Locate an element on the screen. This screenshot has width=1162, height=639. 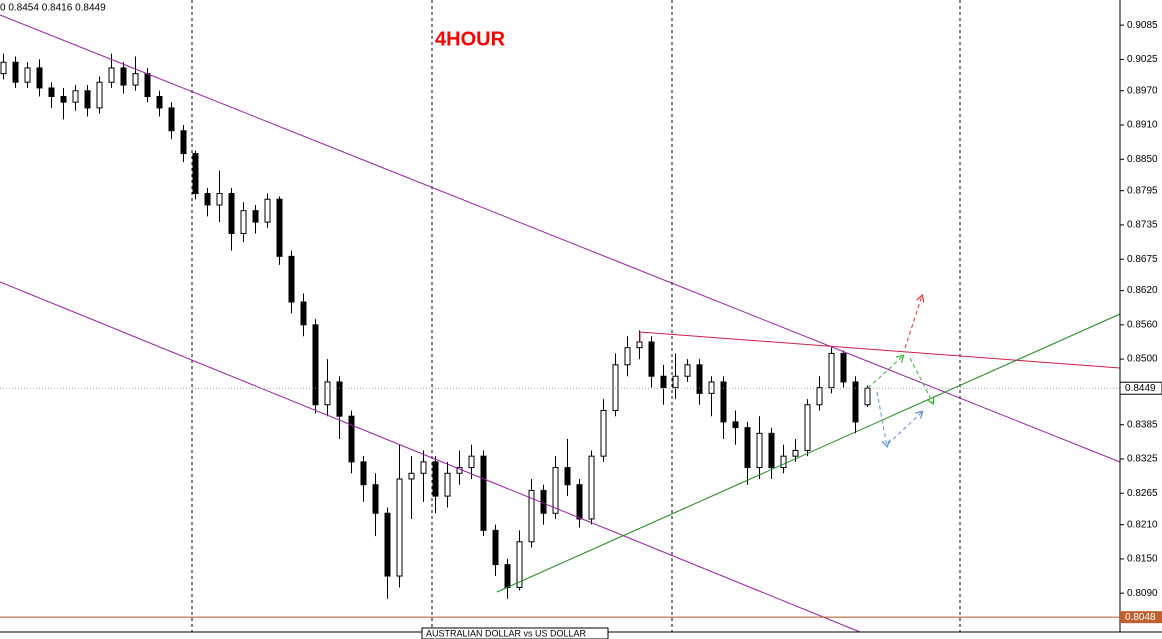
resistance-line is located at coordinates (880, 350).